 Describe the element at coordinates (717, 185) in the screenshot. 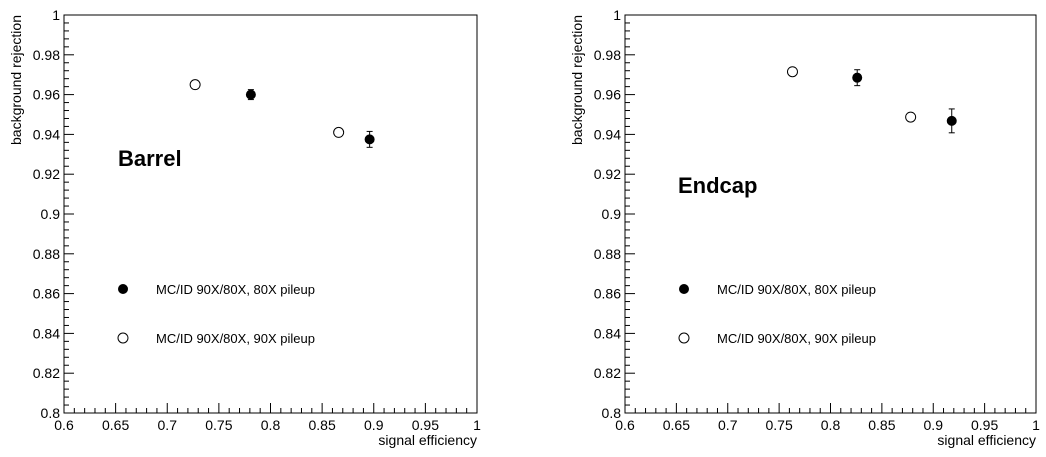

I see `region-label: Endcap` at that location.